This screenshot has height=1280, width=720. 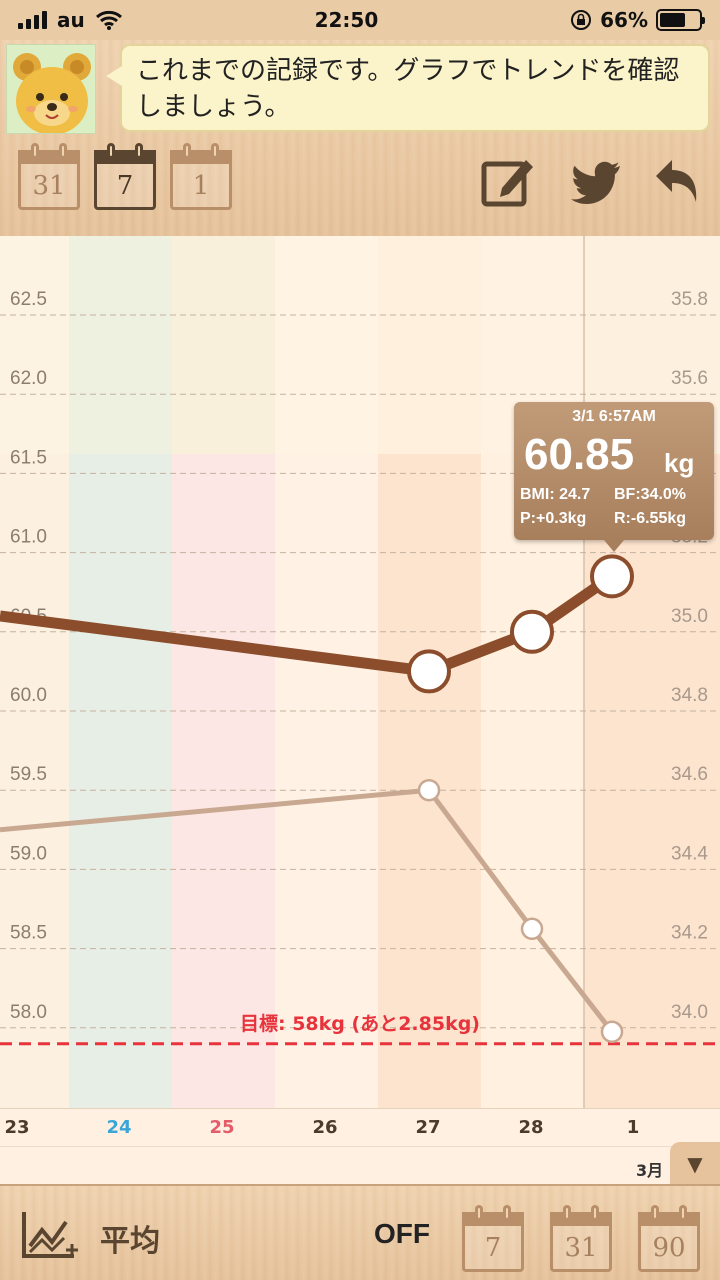 What do you see at coordinates (689, 933) in the screenshot?
I see `right-tick-label: 34.2` at bounding box center [689, 933].